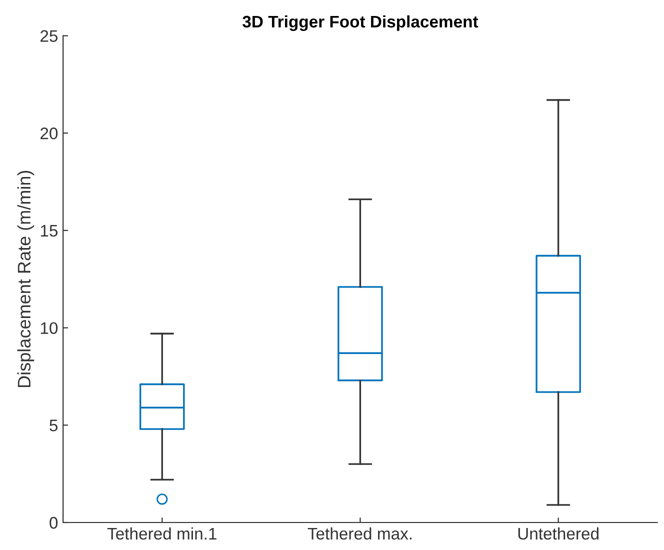  What do you see at coordinates (360, 23) in the screenshot?
I see `chart-title: 3D Trigger Foot Displacement` at bounding box center [360, 23].